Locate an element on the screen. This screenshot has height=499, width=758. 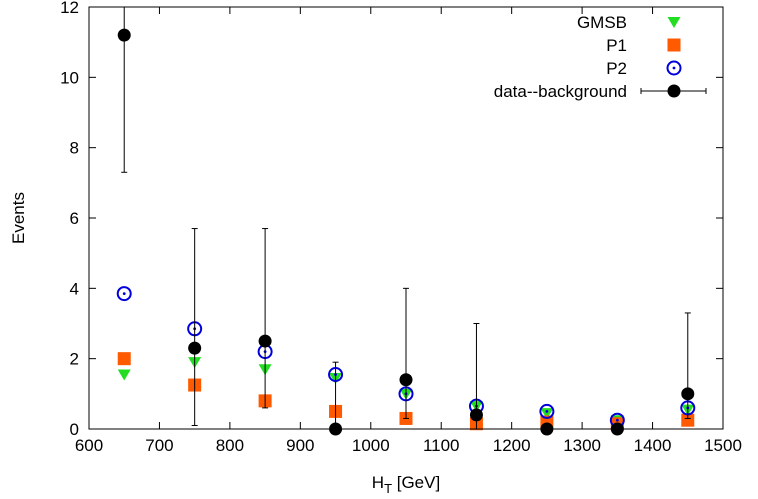
x-axis-label-main: H is located at coordinates (378, 482).